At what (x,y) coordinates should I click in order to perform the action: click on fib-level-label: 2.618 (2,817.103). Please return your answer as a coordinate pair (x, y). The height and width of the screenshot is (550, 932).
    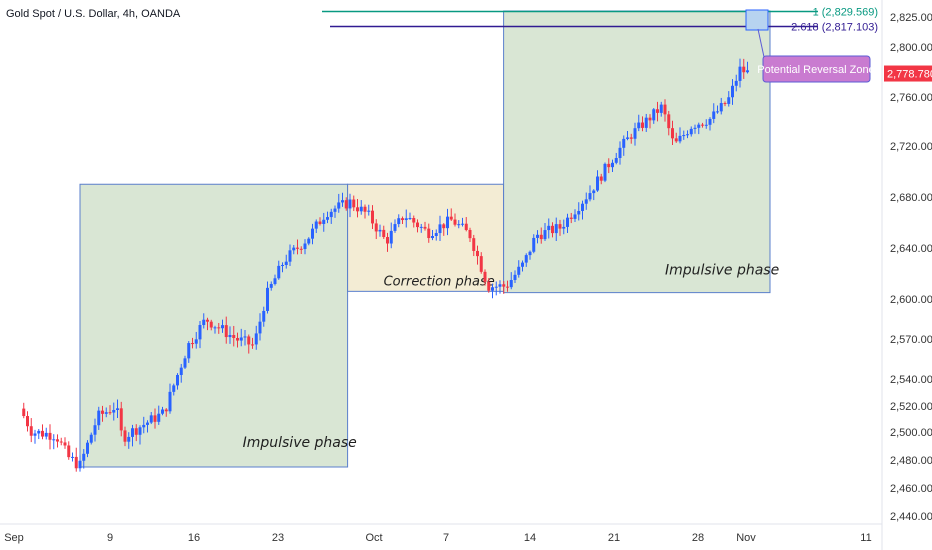
    Looking at the image, I should click on (834, 27).